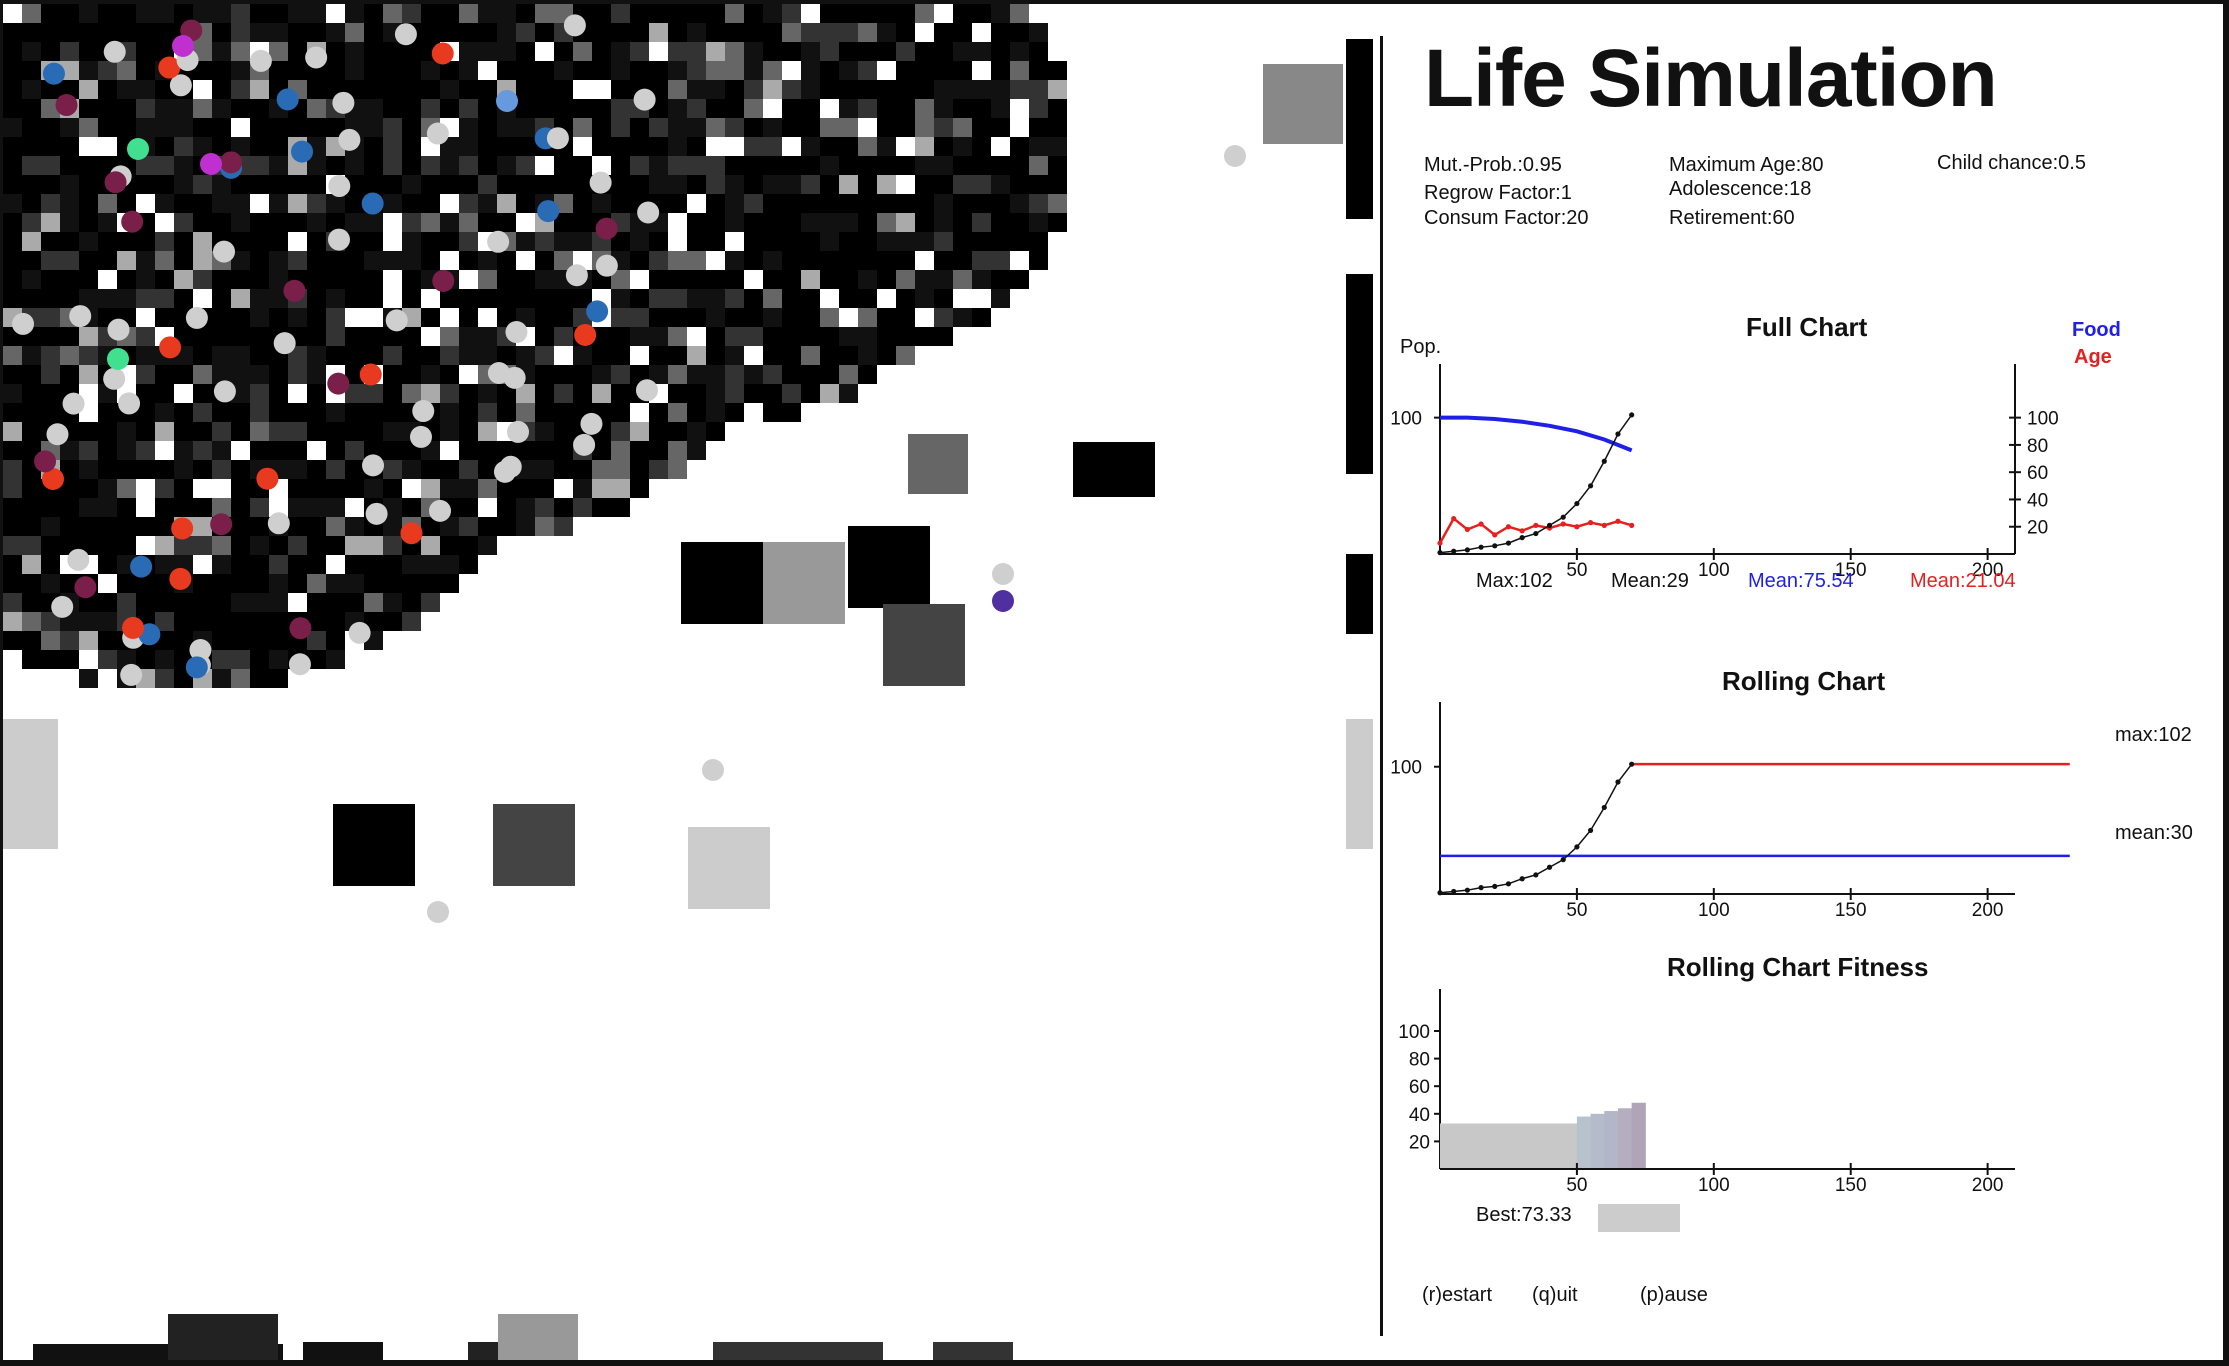  What do you see at coordinates (1457, 1295) in the screenshot?
I see `restart-control: (r)estart` at bounding box center [1457, 1295].